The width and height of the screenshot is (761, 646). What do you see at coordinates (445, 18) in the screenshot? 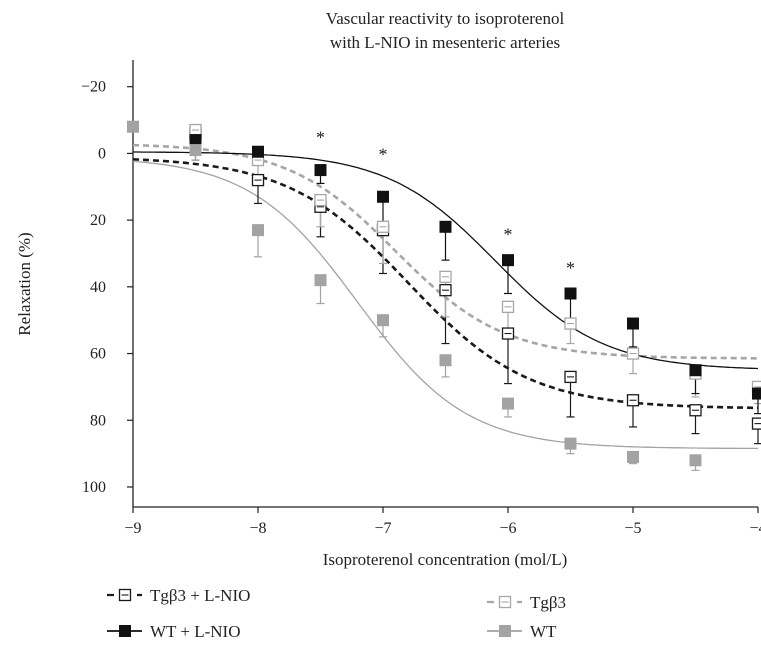
I see `title-line-1: Vascular reactivity to isoproterenol` at bounding box center [445, 18].